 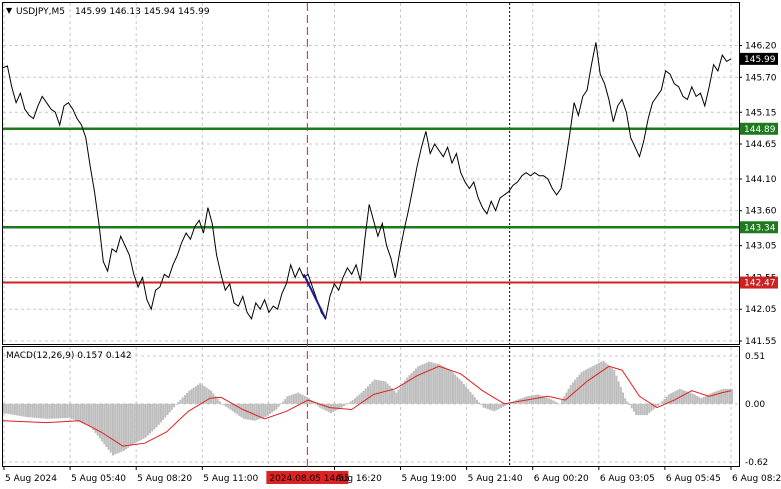 What do you see at coordinates (307, 477) in the screenshot?
I see `highlight-time-tag` at bounding box center [307, 477].